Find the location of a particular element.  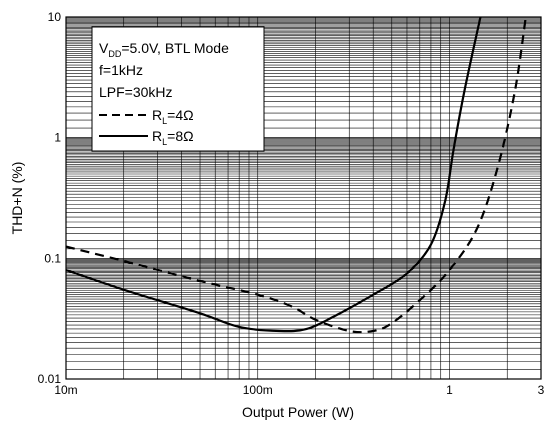

x-tick-labels: 10m 100m 1 3 is located at coordinates (299, 390).